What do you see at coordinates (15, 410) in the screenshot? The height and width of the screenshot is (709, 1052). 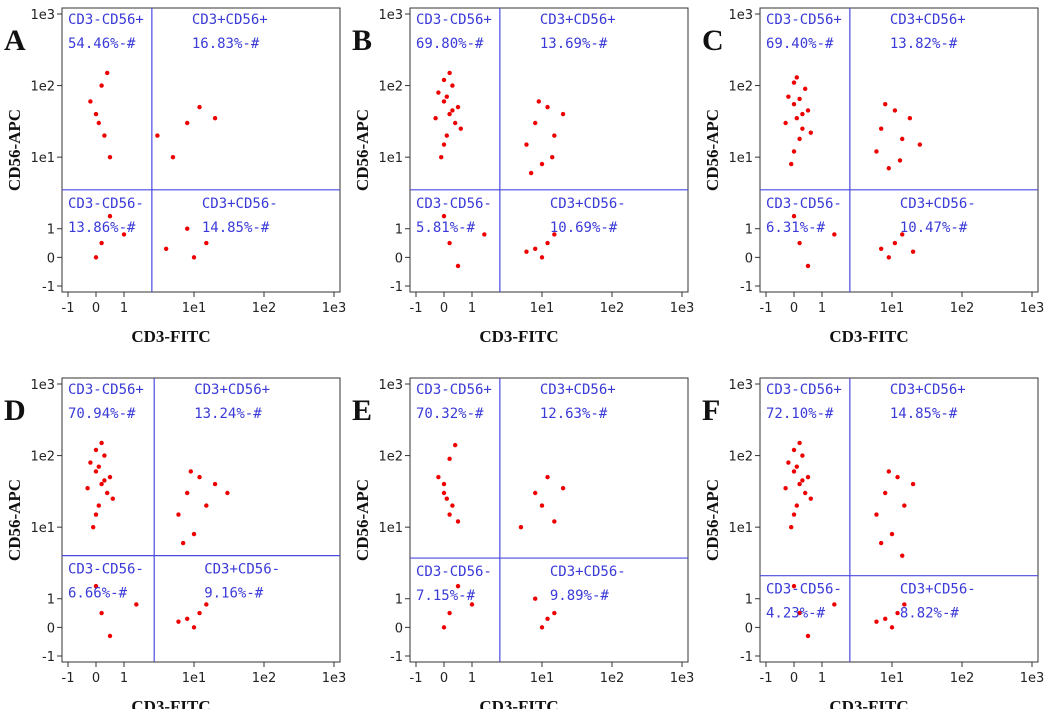 I see `panel-letter: D` at bounding box center [15, 410].